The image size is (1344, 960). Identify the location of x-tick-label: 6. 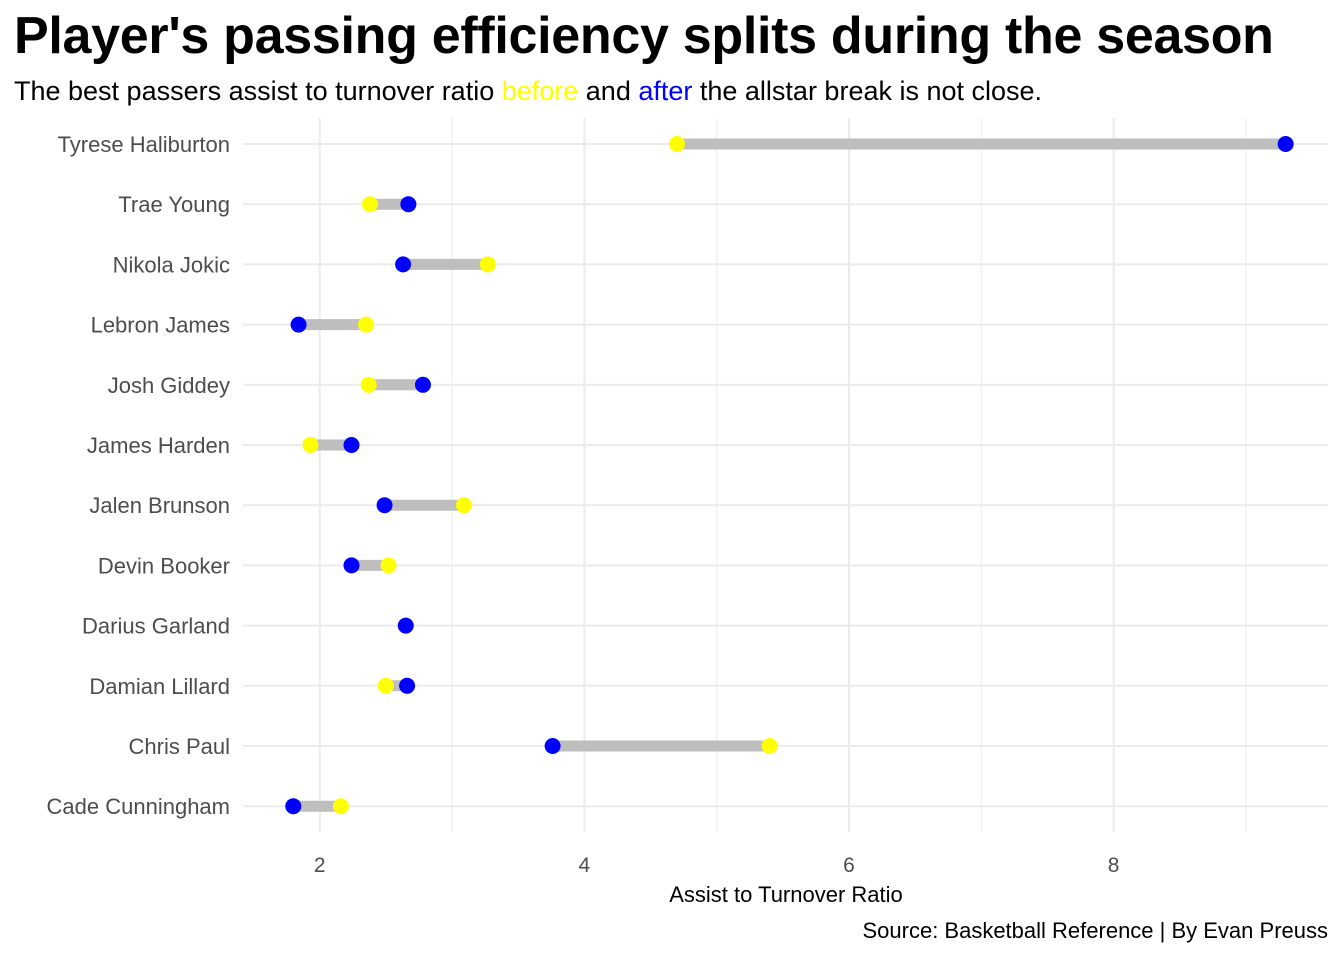
(849, 865).